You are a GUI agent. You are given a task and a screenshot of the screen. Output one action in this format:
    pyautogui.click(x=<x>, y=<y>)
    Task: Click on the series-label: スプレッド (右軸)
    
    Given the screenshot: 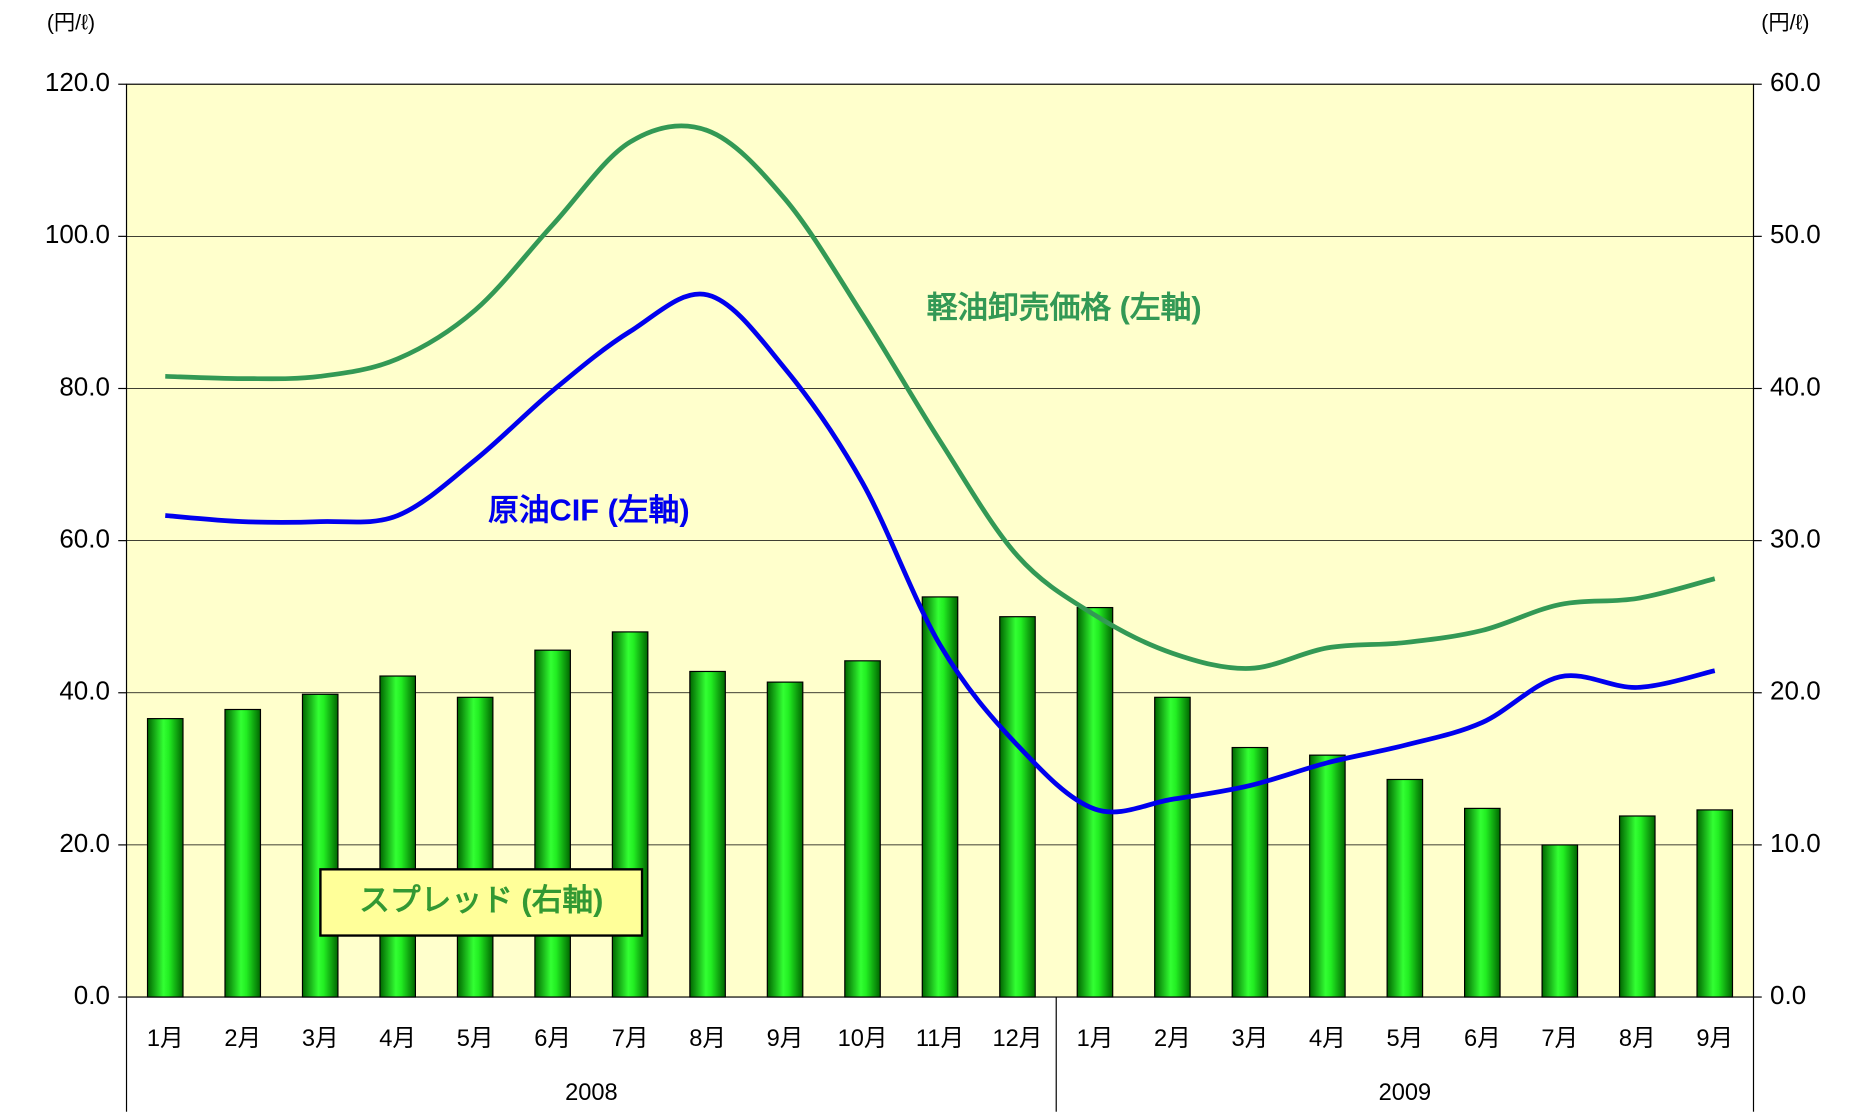 What is the action you would take?
    pyautogui.click(x=481, y=900)
    